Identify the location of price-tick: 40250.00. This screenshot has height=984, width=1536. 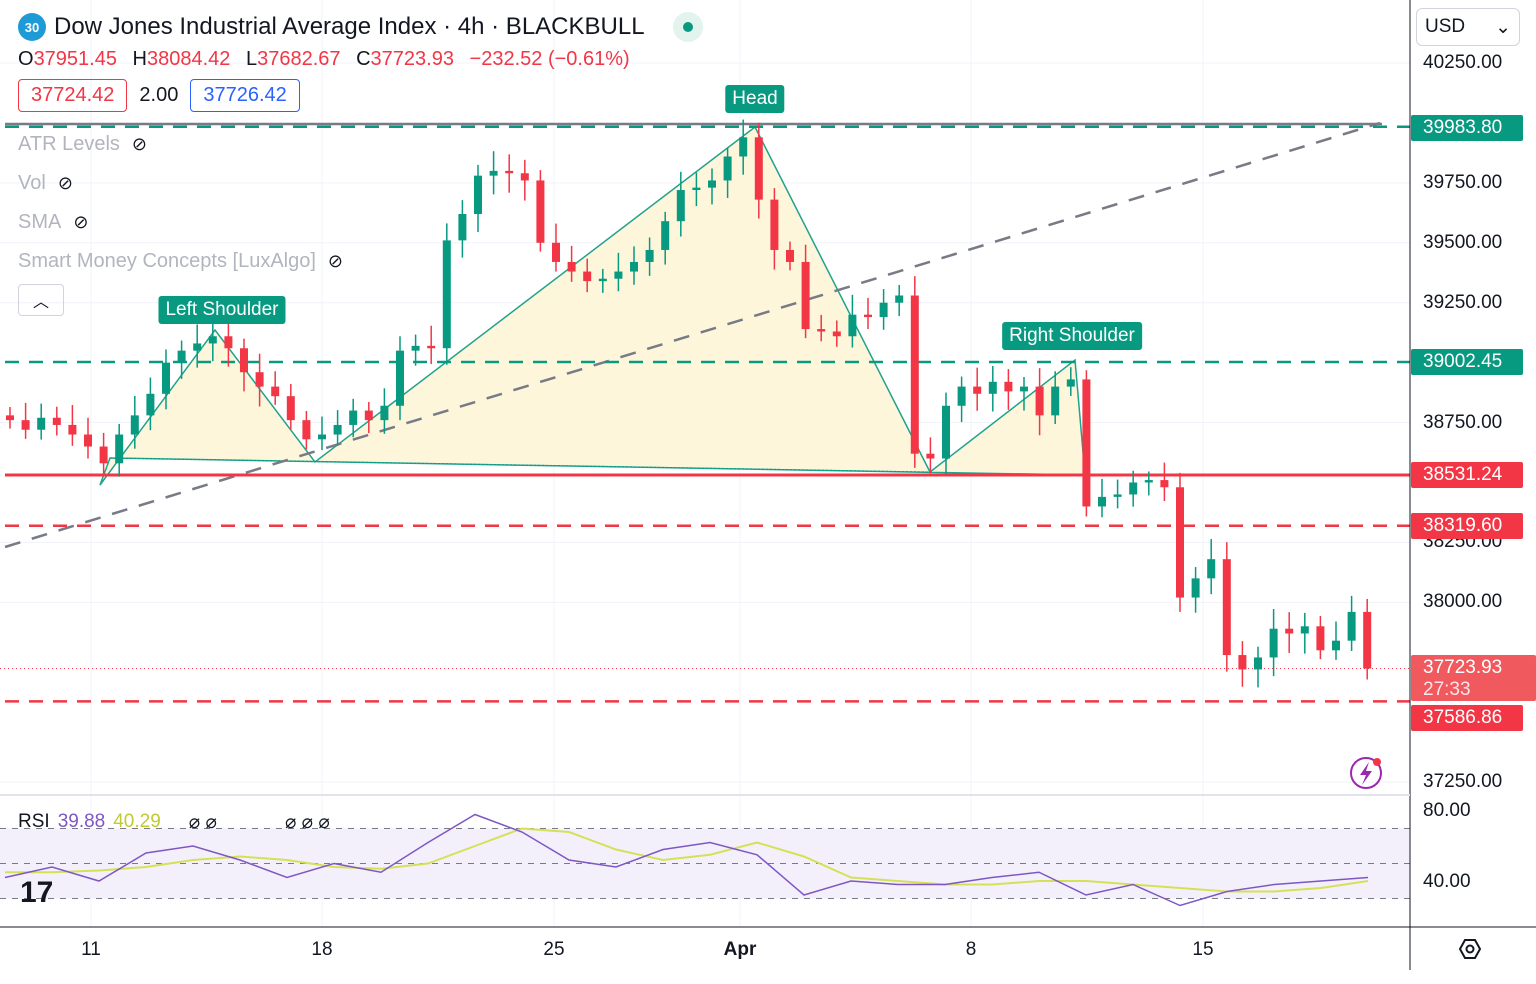
(1463, 62).